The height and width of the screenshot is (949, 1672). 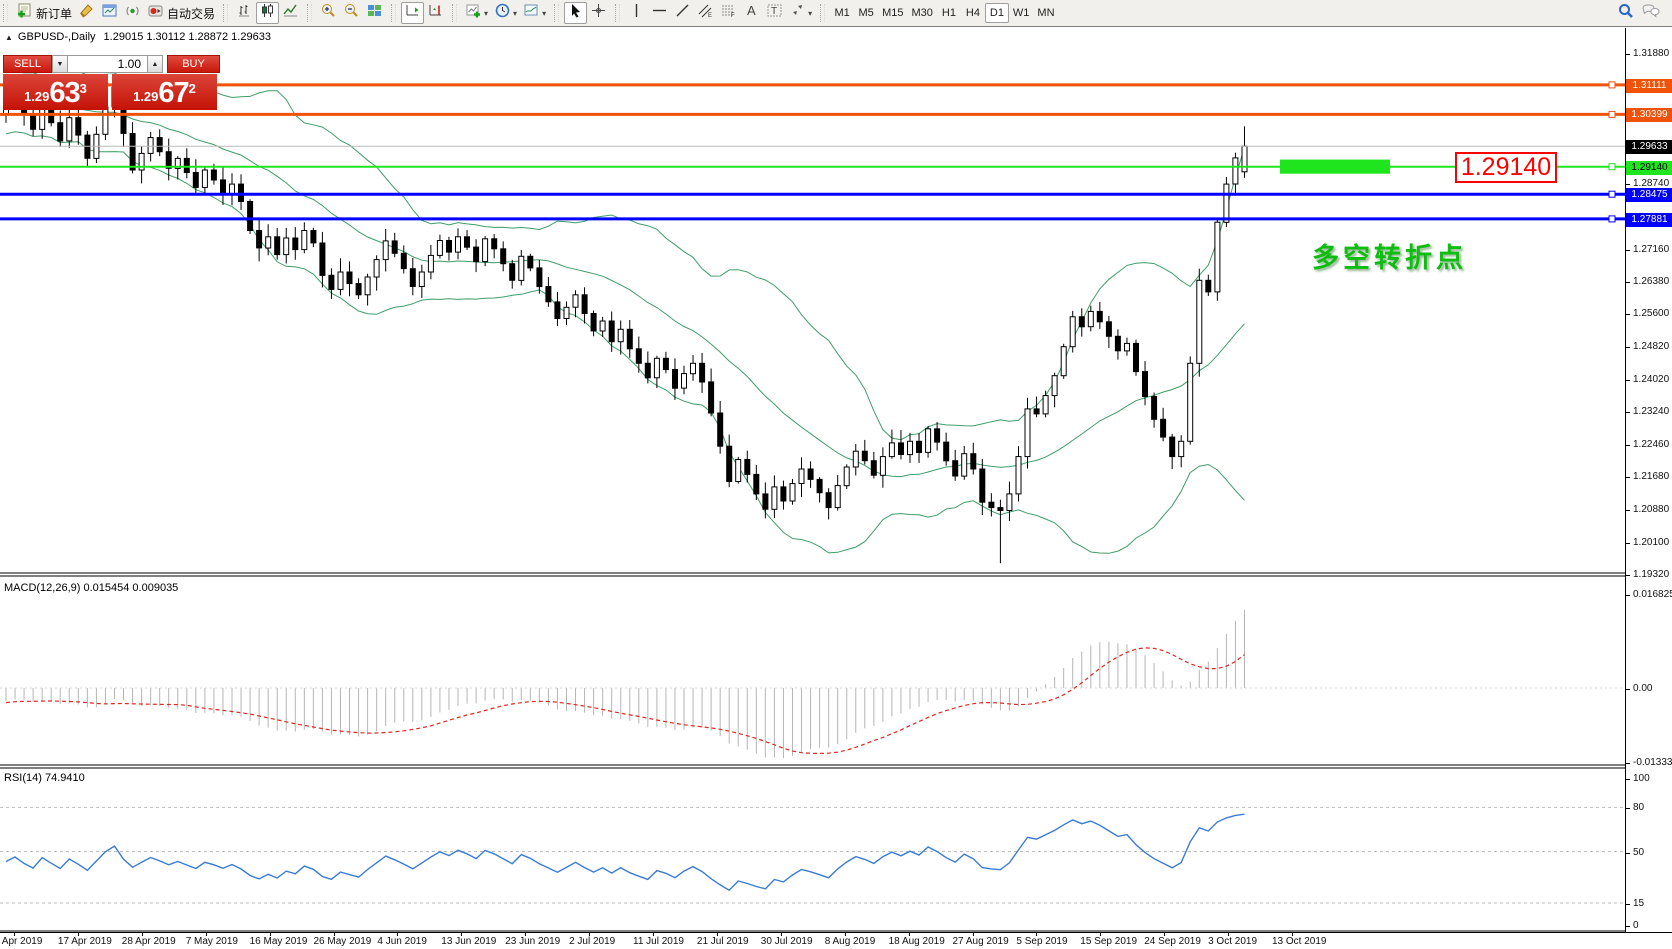 I want to click on chart-shift-button, so click(x=435, y=13).